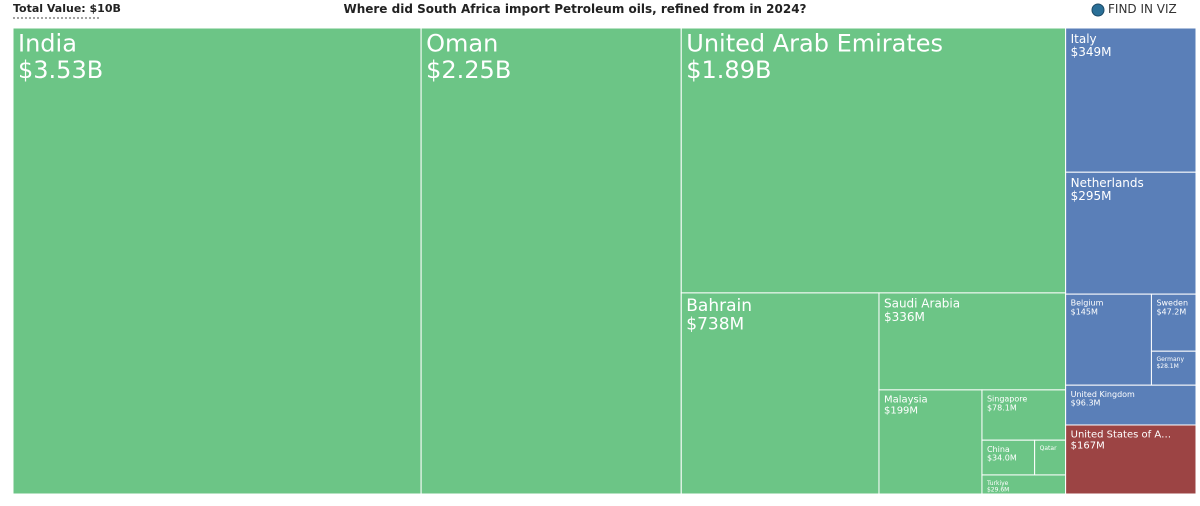 The image size is (1200, 506). What do you see at coordinates (1084, 312) in the screenshot?
I see `tile-value: $145M` at bounding box center [1084, 312].